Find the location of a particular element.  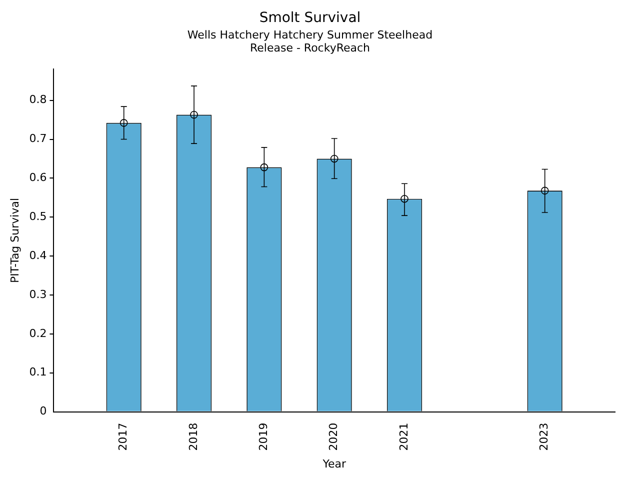

y-tick-label: 0.1 is located at coordinates (38, 372).